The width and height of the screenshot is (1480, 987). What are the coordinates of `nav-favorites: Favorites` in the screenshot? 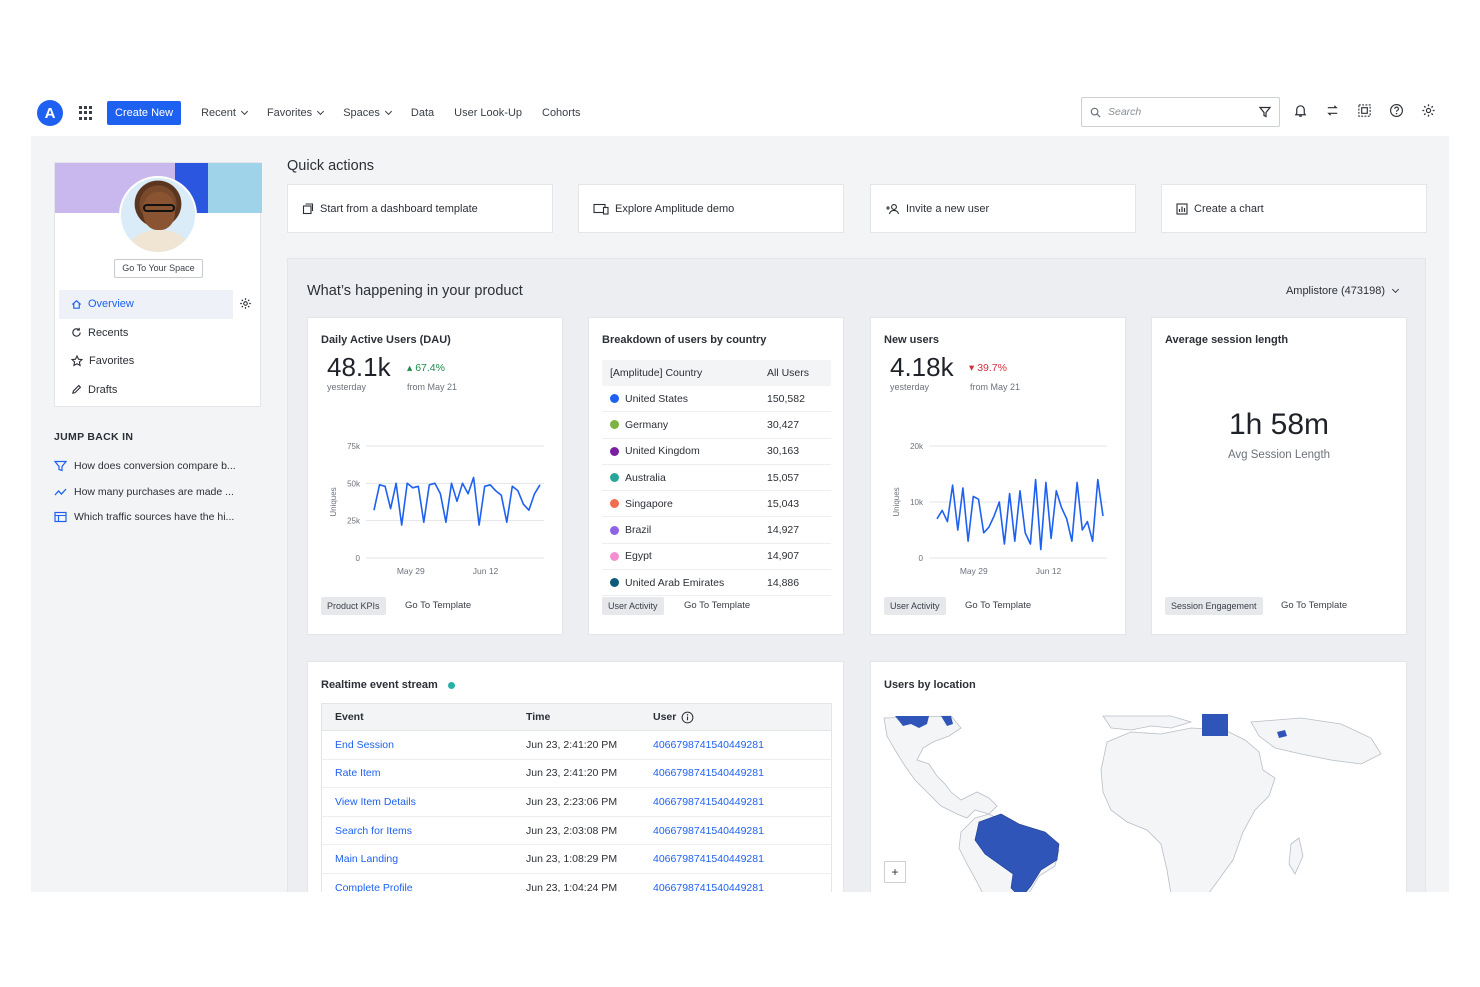 It's located at (296, 113).